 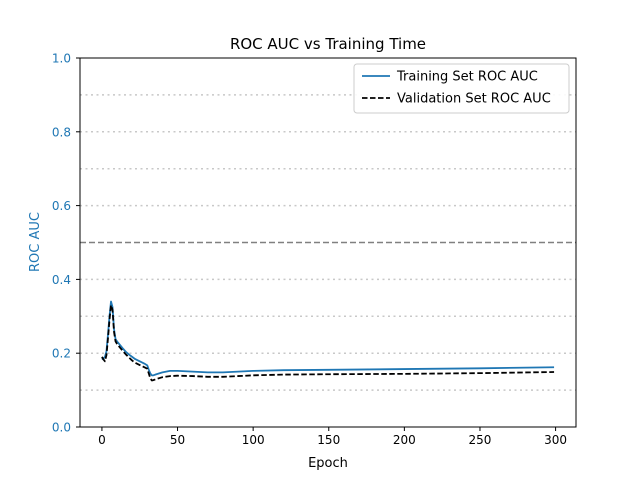 What do you see at coordinates (328, 338) in the screenshot?
I see `series-line-training` at bounding box center [328, 338].